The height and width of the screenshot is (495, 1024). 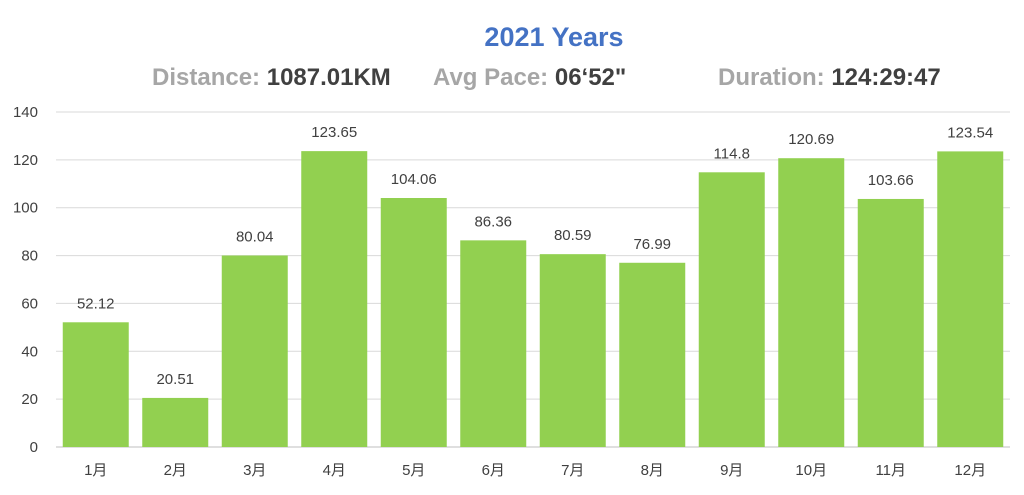 I want to click on stat-avg-pace-label: Avg Pace:, so click(x=491, y=77).